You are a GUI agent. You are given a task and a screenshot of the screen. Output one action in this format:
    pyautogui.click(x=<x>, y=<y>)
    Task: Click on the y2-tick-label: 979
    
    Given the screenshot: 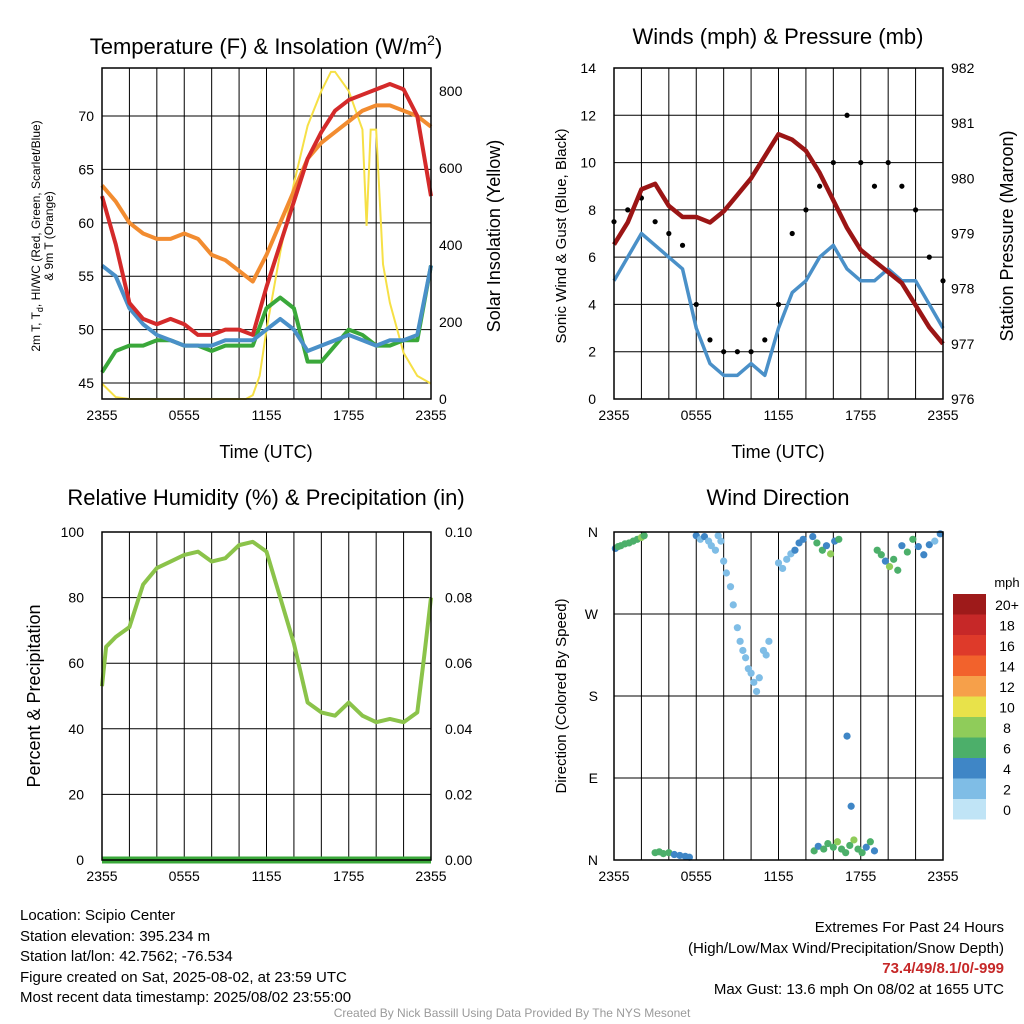 What is the action you would take?
    pyautogui.click(x=963, y=234)
    